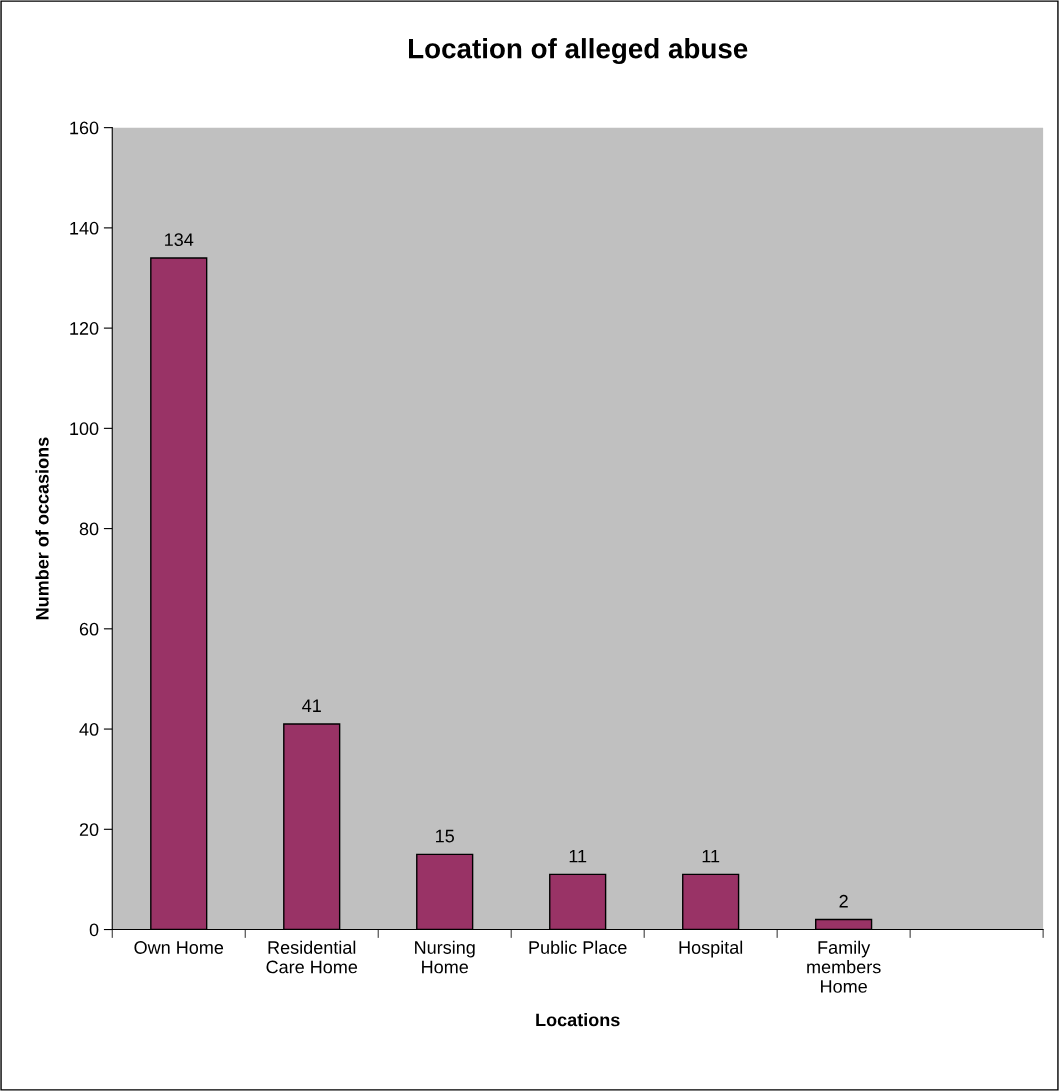  What do you see at coordinates (843, 901) in the screenshot?
I see `data-label: 2` at bounding box center [843, 901].